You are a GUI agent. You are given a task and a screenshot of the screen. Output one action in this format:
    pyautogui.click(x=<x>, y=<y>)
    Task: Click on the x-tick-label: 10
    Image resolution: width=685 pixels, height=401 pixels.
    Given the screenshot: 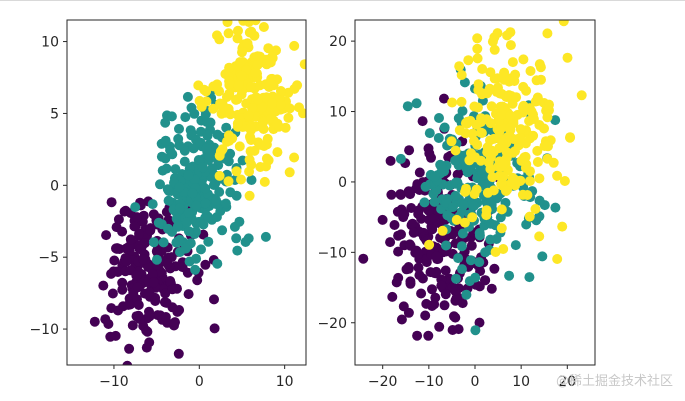 What is the action you would take?
    pyautogui.click(x=521, y=382)
    